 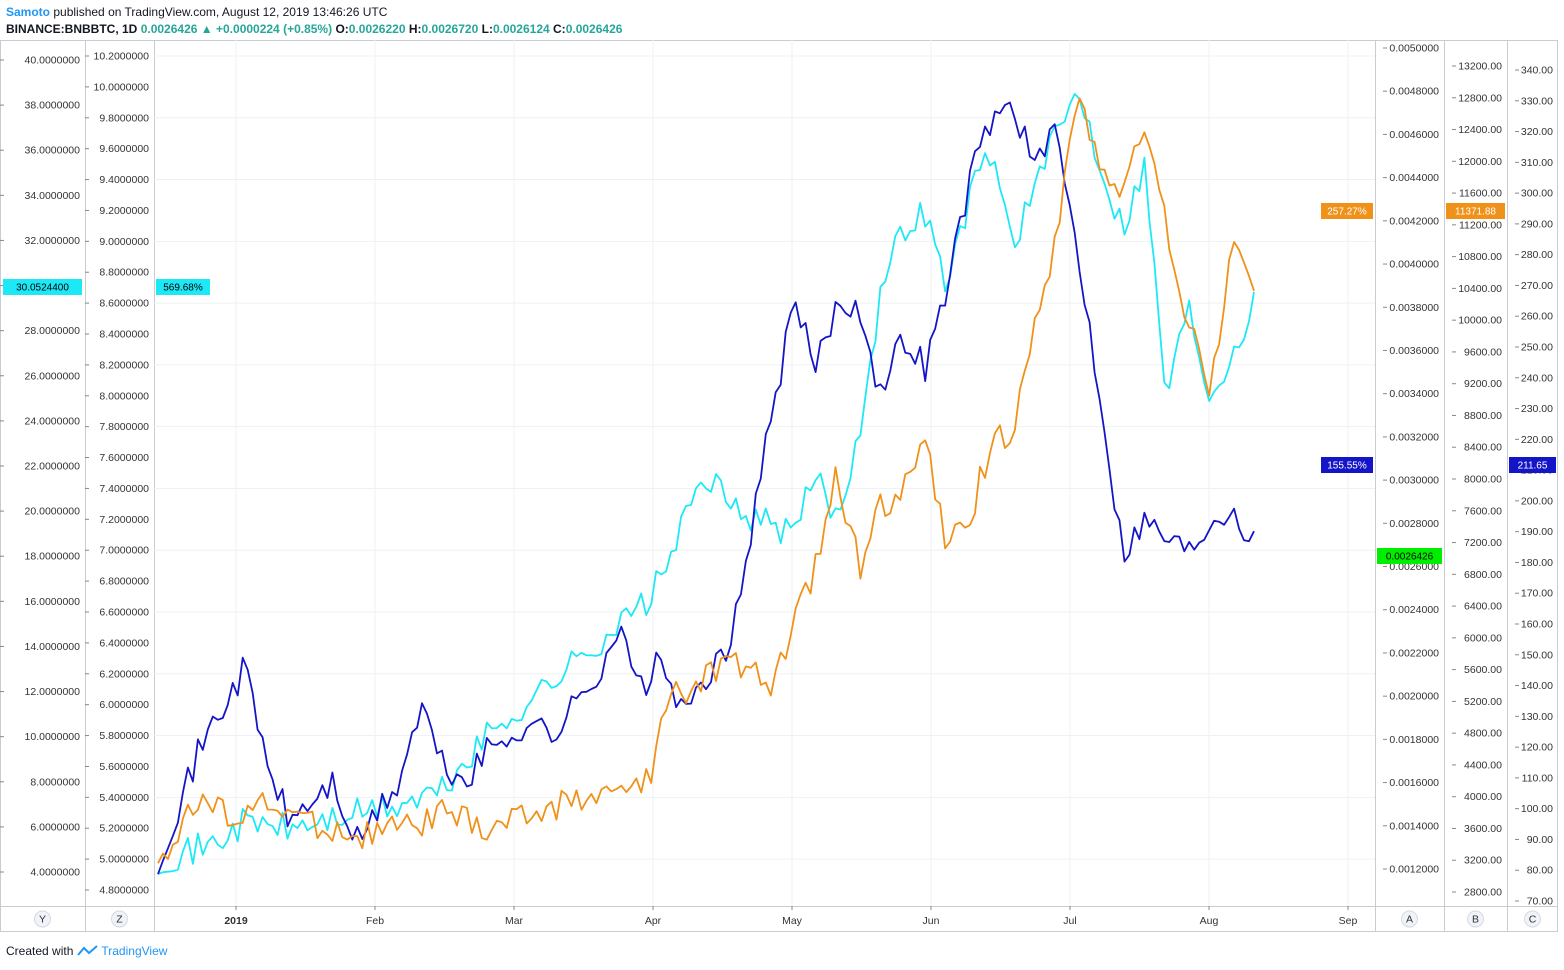 I want to click on axis-tick-label: 8.4000000, so click(x=124, y=335).